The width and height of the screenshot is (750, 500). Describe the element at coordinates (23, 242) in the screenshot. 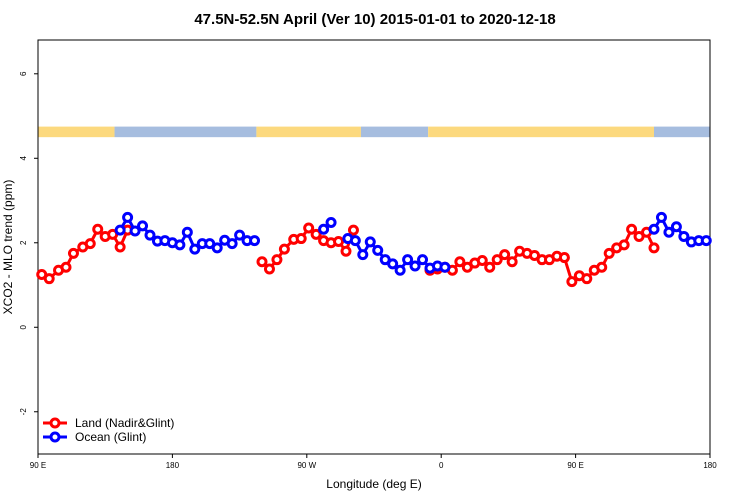

I see `y-tick-label: 2` at that location.